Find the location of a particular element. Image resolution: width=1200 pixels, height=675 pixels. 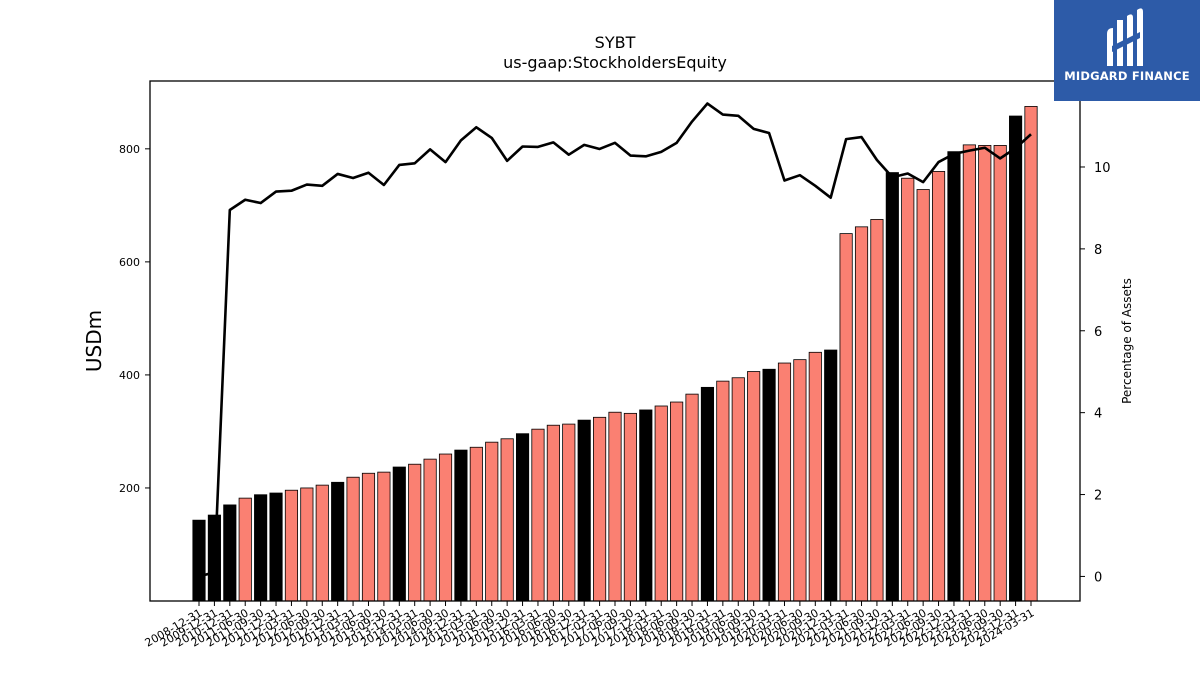

y-tick-label: 600 is located at coordinates (129, 262).